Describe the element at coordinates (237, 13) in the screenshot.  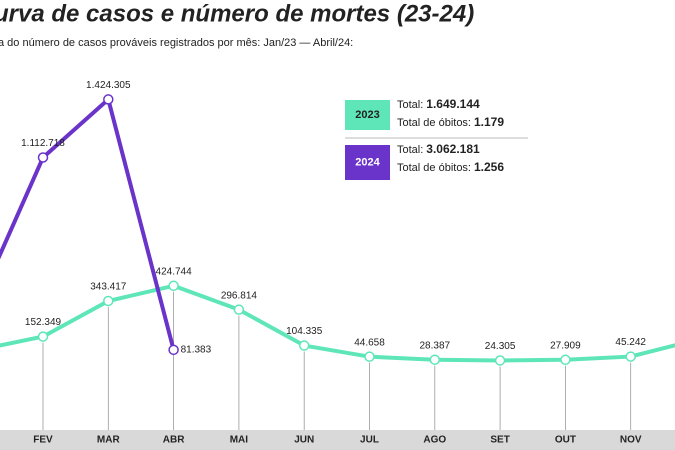
I see `chart-title: urva de casos e número de mortes (23-24)` at that location.